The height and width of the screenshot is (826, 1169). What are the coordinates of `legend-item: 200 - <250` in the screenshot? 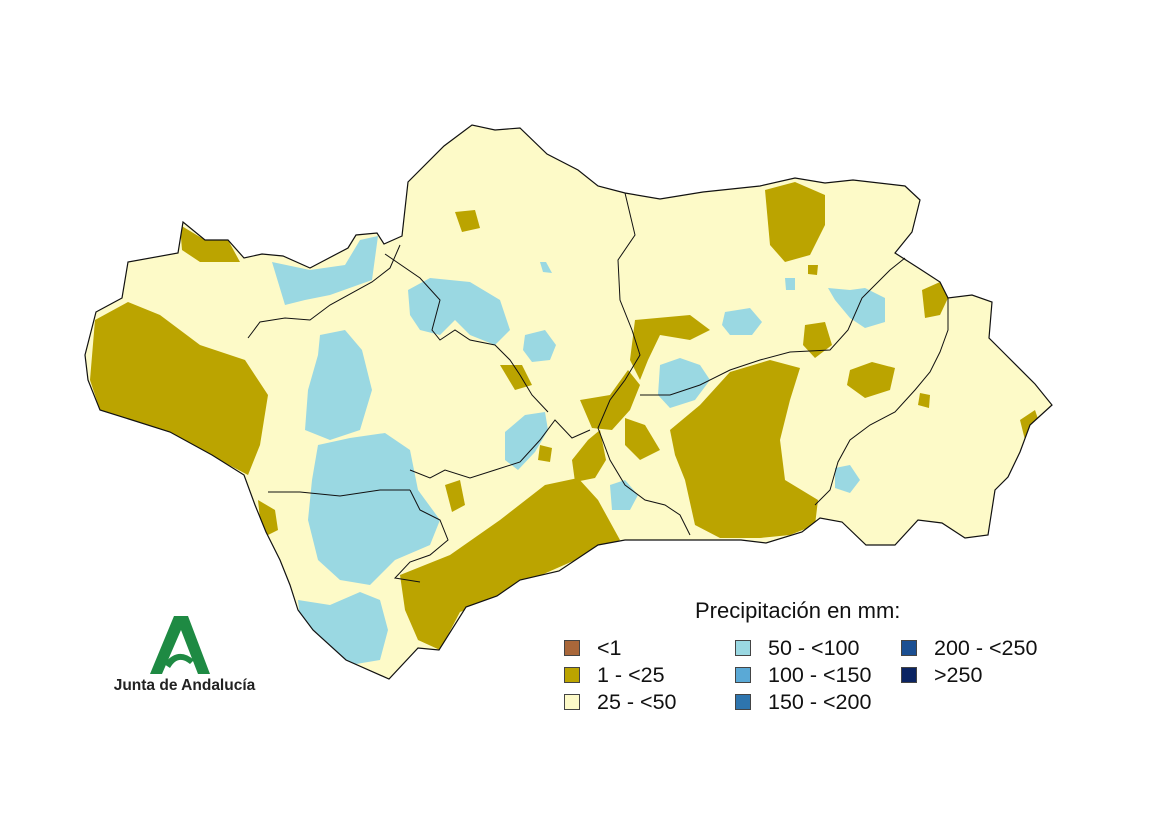 It's located at (969, 648).